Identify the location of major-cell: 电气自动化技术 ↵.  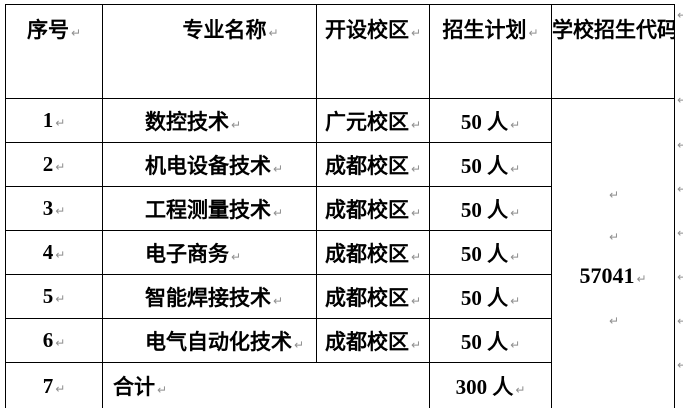
(209, 340).